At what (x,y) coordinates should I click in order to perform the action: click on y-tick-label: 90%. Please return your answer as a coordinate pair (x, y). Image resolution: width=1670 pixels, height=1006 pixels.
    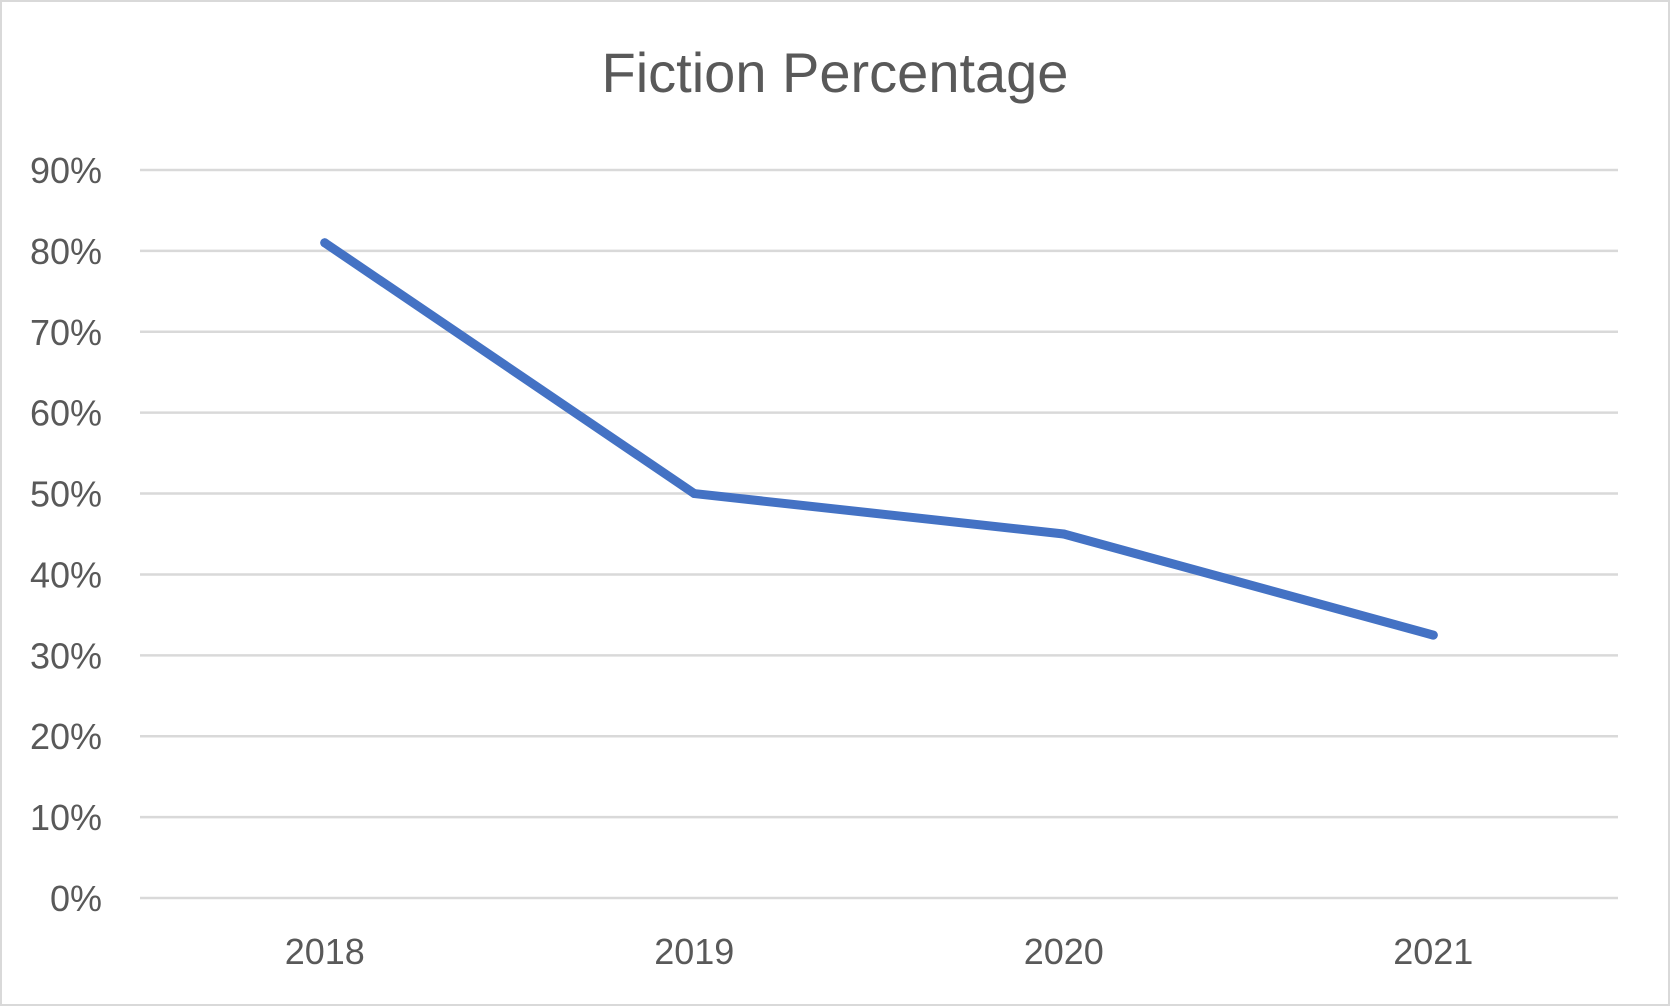
    Looking at the image, I should click on (66, 170).